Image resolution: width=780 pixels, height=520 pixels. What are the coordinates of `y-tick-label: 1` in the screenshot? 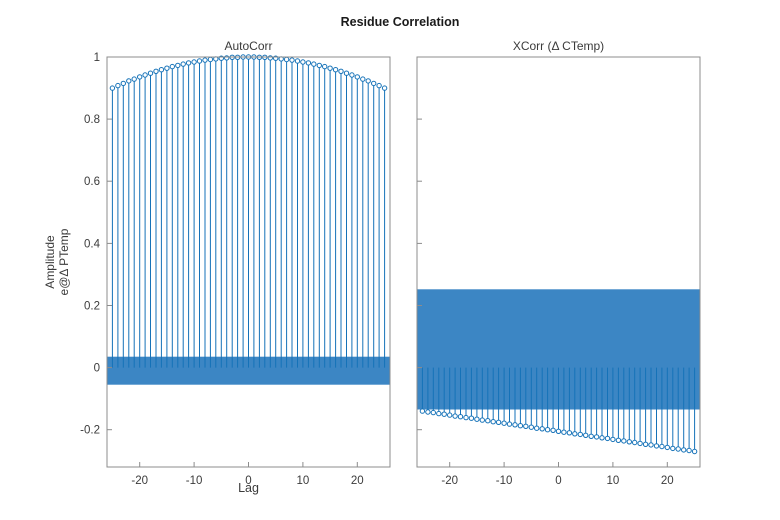 It's located at (97, 58).